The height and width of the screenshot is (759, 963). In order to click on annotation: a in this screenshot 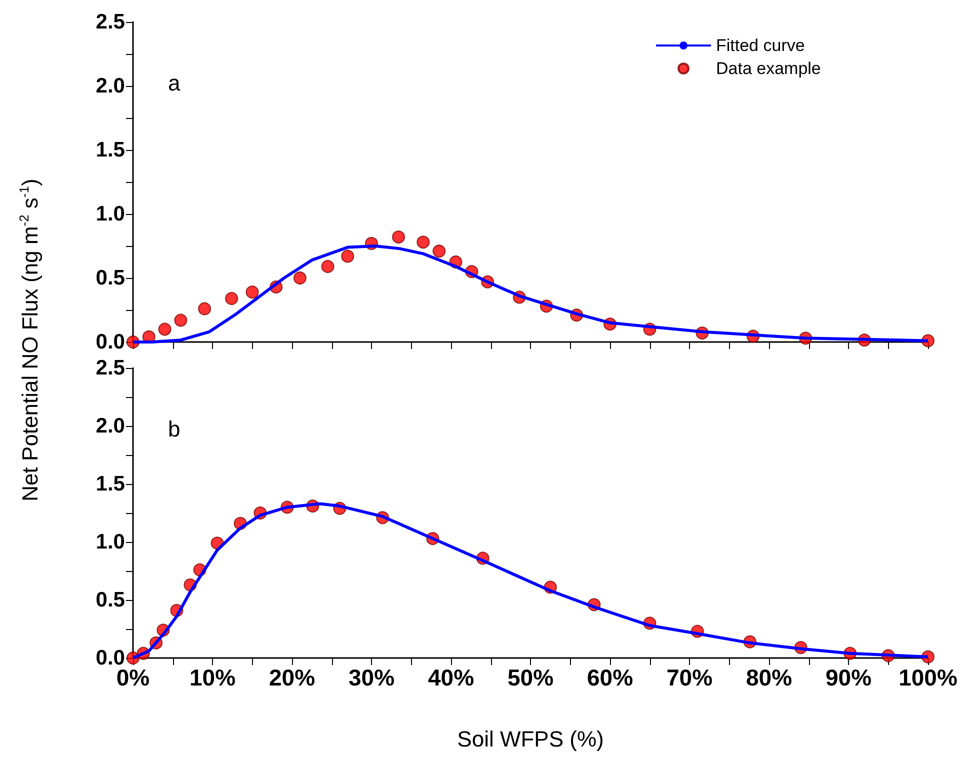, I will do `click(174, 83)`.